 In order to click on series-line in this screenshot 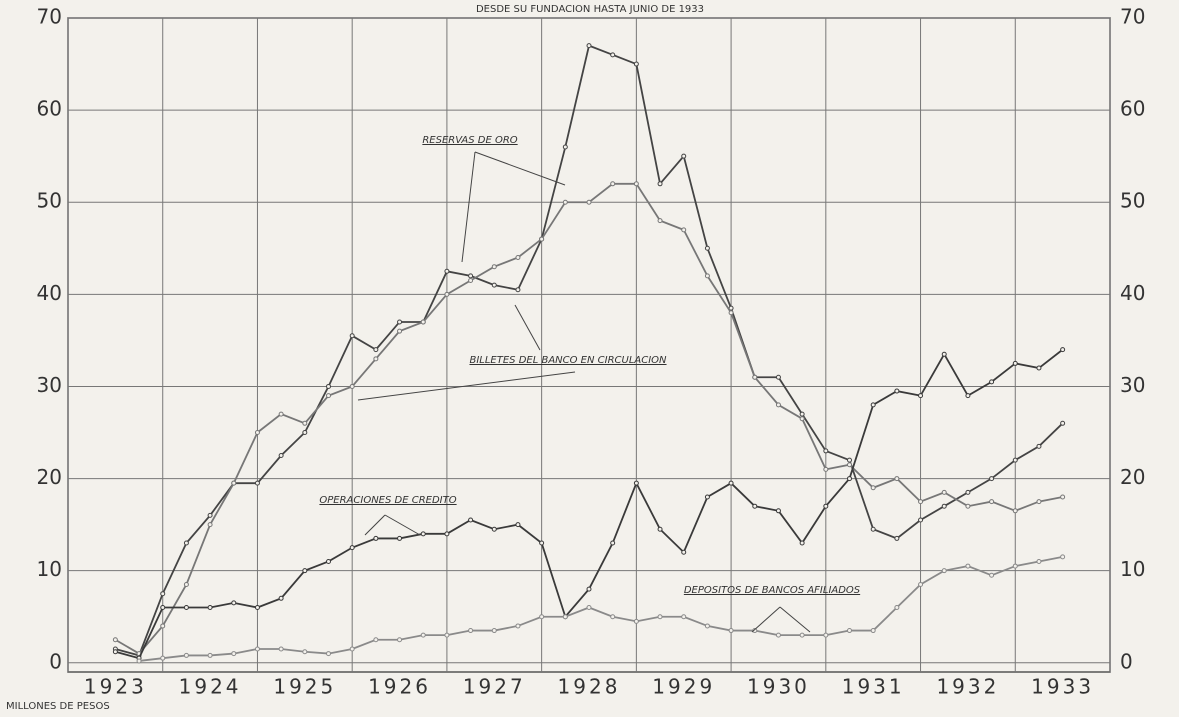, I will do `click(600, 608)`.